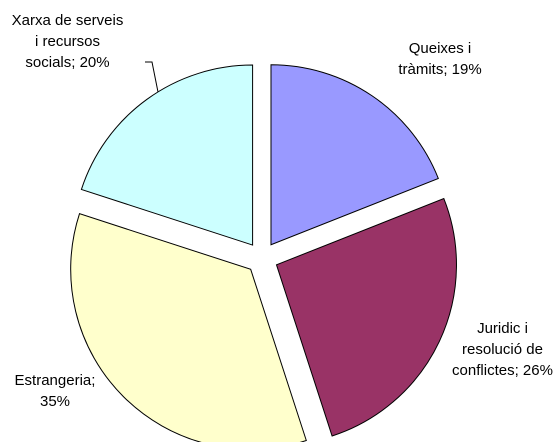 This screenshot has height=442, width=560. I want to click on category-name: Estrangeria, so click(53, 380).